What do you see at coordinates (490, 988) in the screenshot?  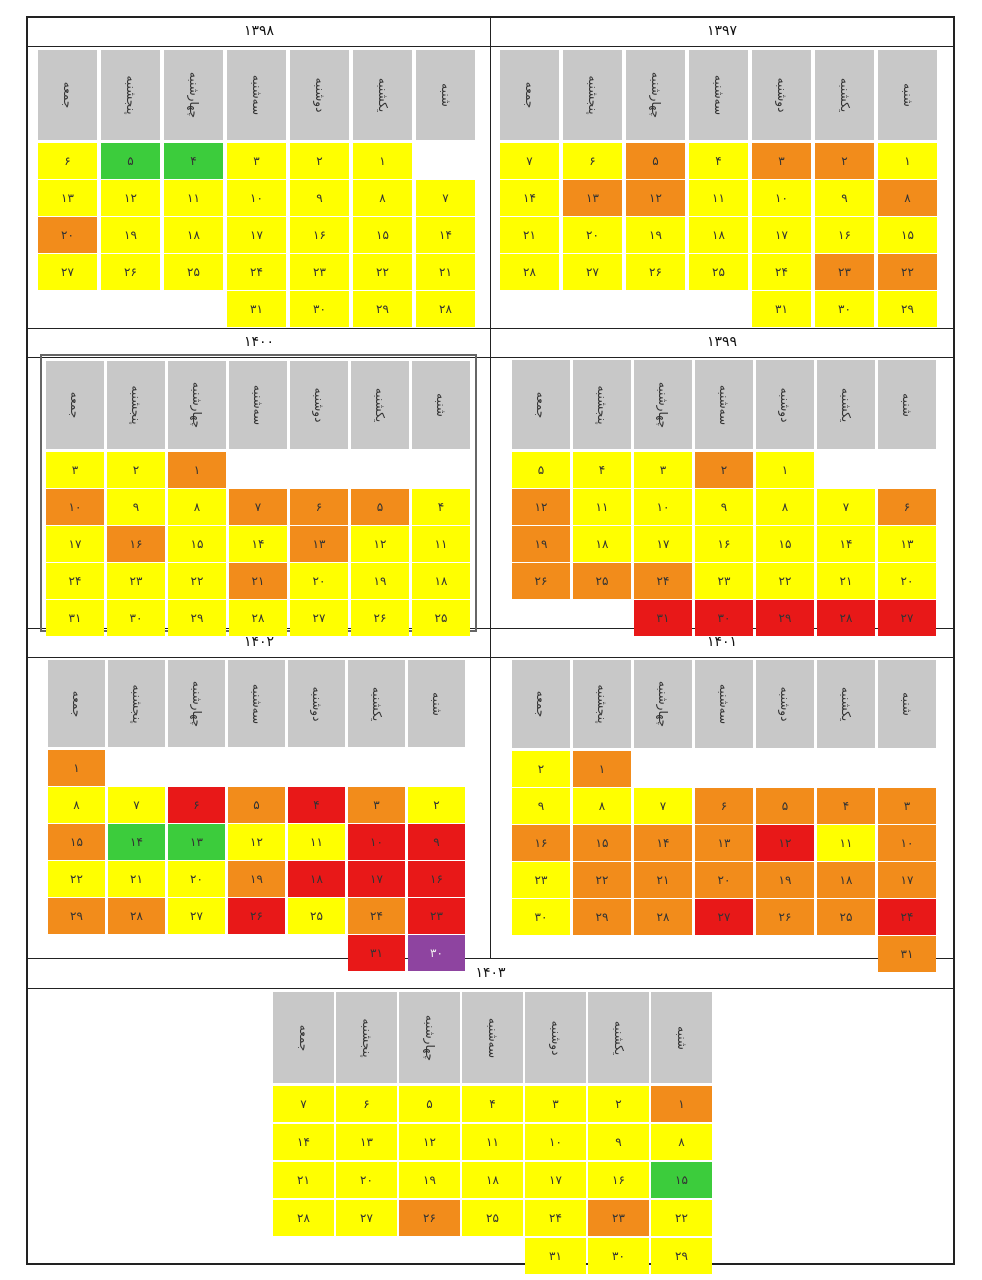 I see `row4-title-line` at bounding box center [490, 988].